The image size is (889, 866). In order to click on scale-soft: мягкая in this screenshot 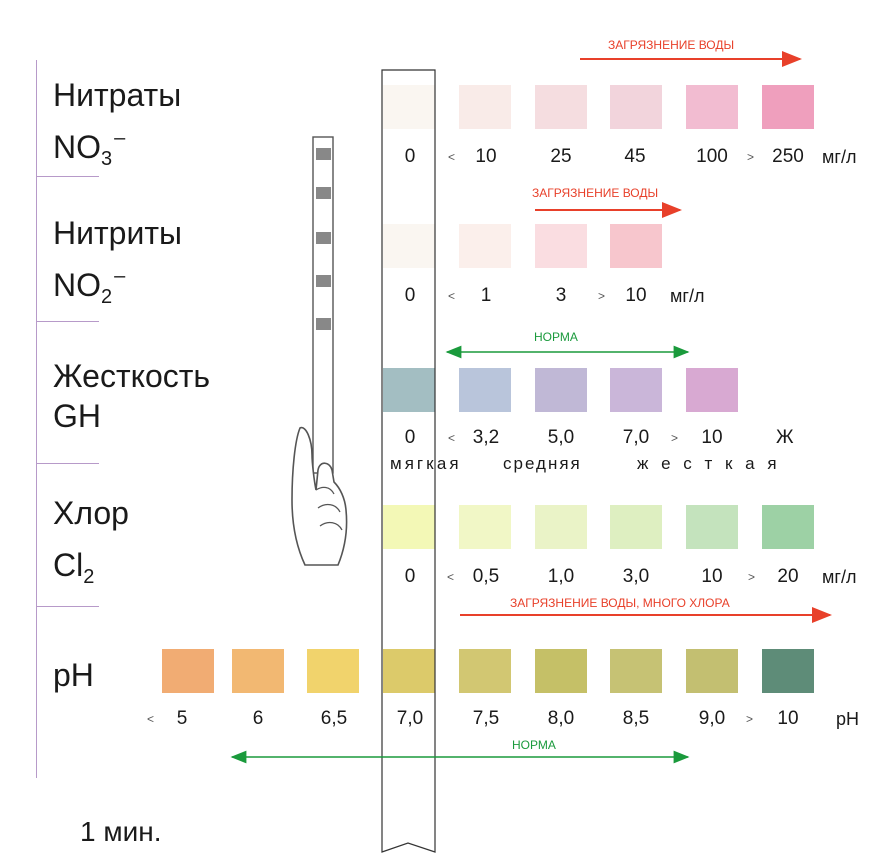, I will do `click(426, 463)`.